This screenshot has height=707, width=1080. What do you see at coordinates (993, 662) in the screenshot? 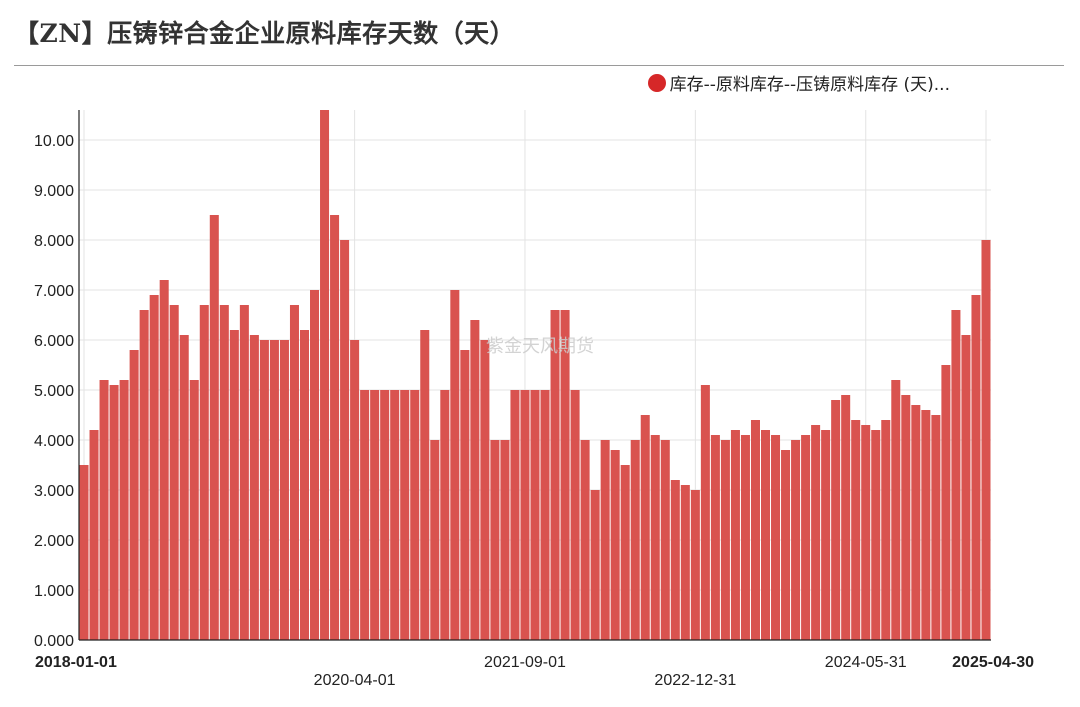
I see `x-tick-label: 2025-04-30` at bounding box center [993, 662].